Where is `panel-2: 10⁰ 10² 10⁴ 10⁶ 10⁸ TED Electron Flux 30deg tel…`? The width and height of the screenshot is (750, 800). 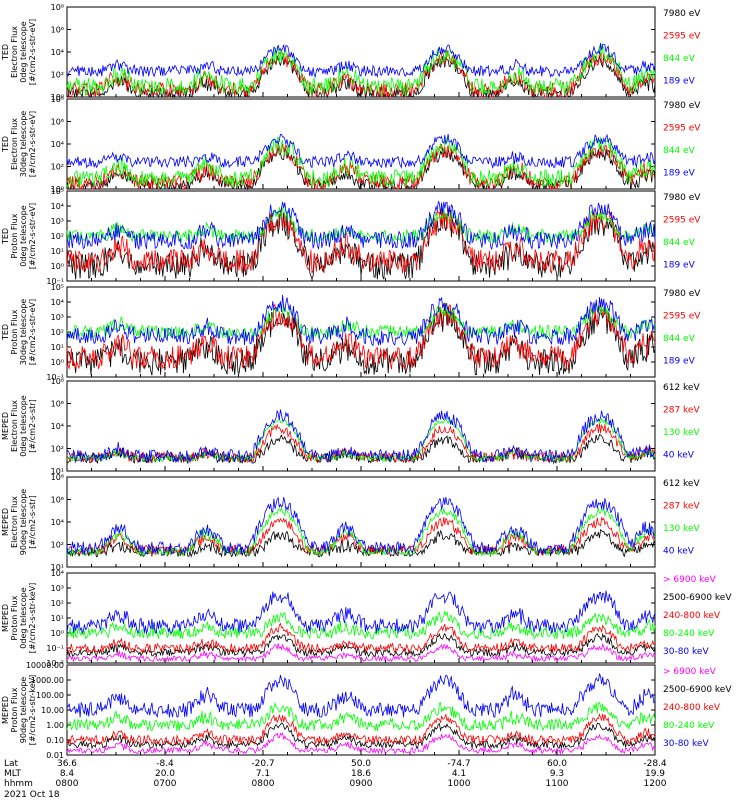 panel-2: 10⁰ 10² 10⁴ 10⁶ 10⁸ TED Electron Flux 30deg tel… is located at coordinates (351, 144).